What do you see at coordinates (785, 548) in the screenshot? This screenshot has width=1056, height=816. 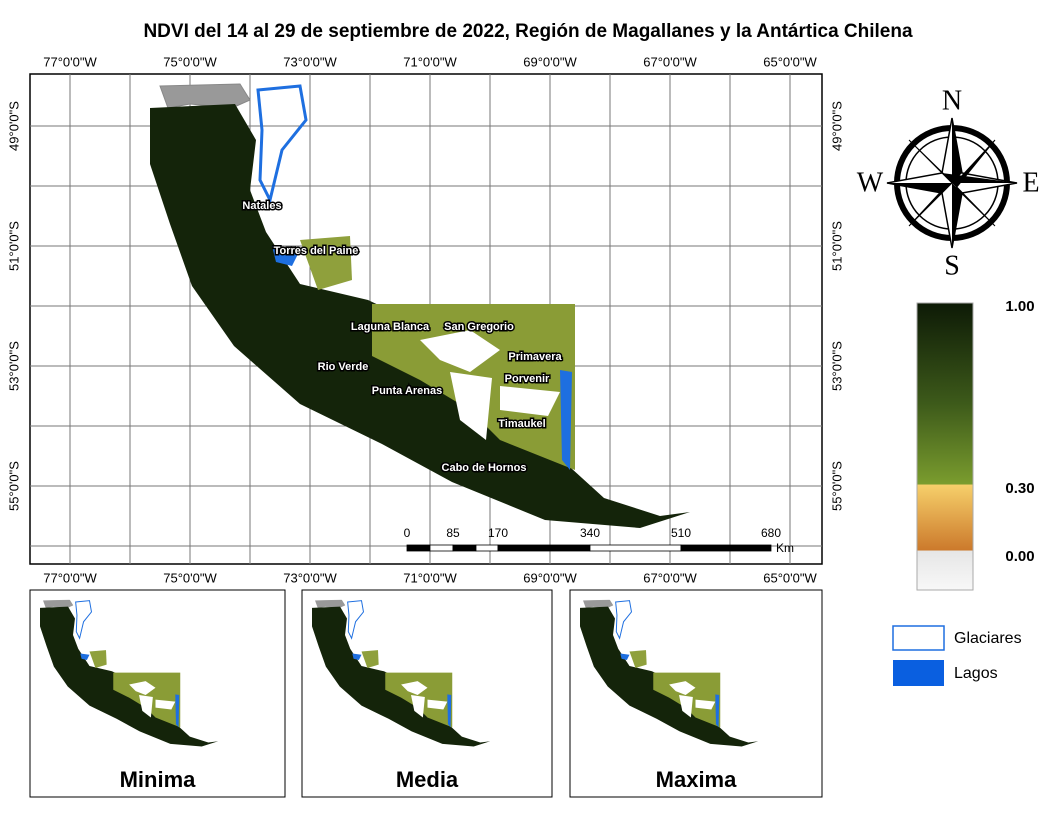 I see `scale-unit: Km` at bounding box center [785, 548].